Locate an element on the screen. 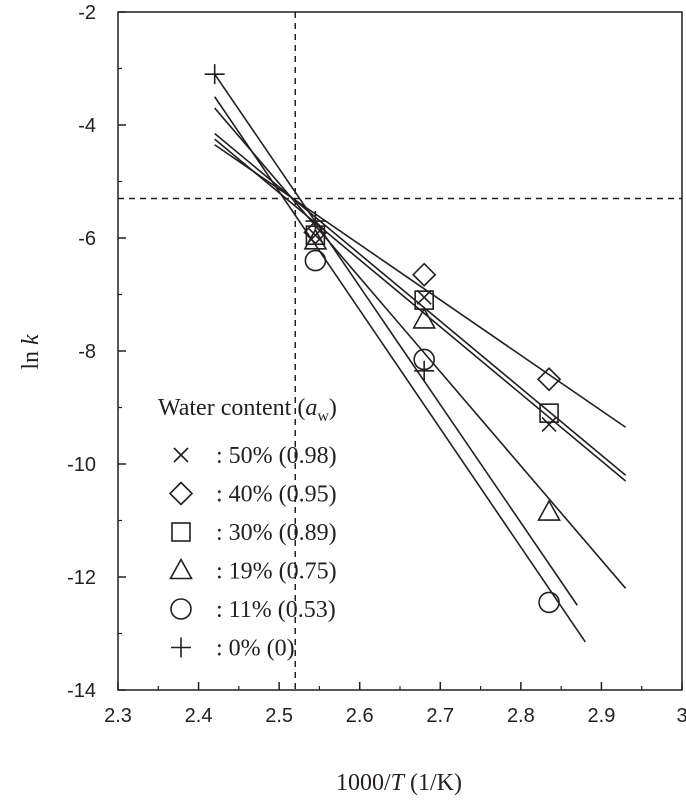 The image size is (686, 805). legend-label: : 50% (0.98) is located at coordinates (276, 456).